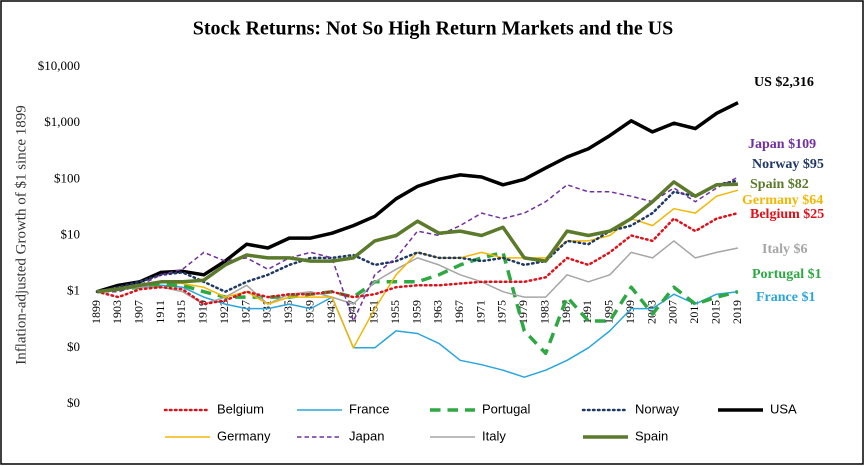 This screenshot has width=866, height=467. I want to click on end-label: Italy $6, so click(785, 249).